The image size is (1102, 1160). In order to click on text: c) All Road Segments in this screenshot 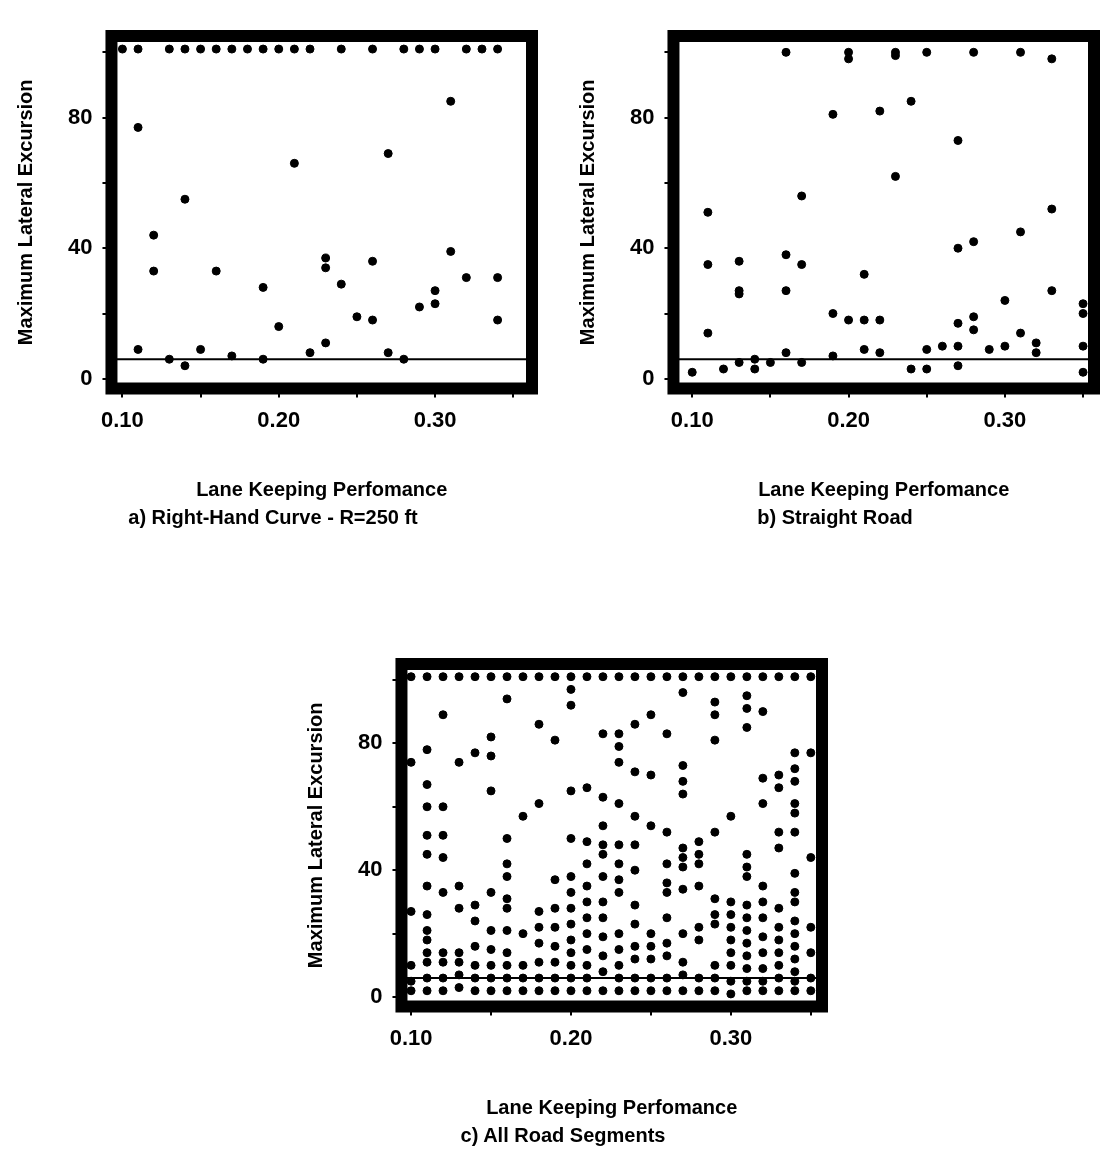, I will do `click(563, 1134)`.